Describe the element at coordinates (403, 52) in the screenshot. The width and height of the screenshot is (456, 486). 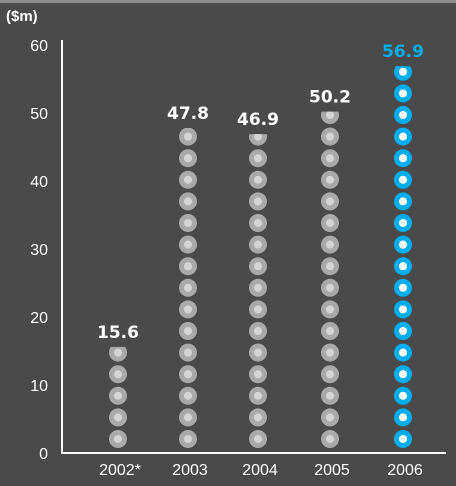
I see `data-label-2006: 56.9` at that location.